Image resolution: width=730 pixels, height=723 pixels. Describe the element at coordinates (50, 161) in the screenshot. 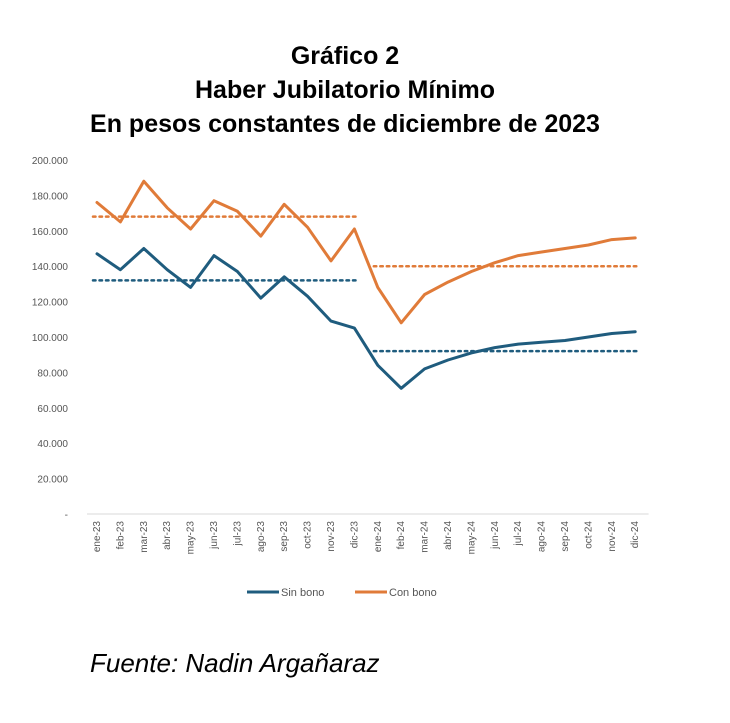

I see `y-tick-label: 200.000` at that location.